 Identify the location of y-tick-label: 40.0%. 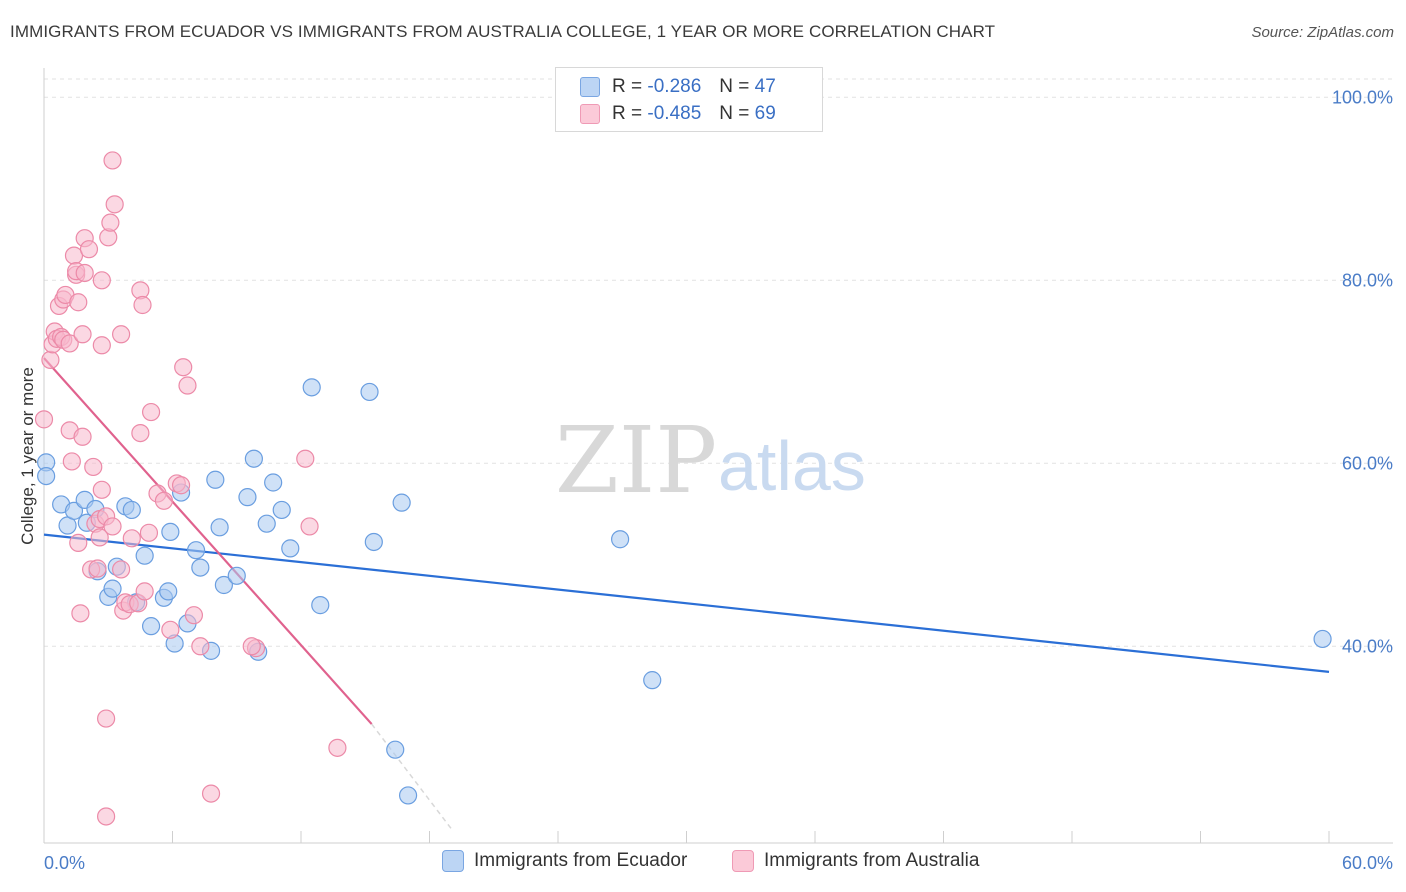
(1367, 646).